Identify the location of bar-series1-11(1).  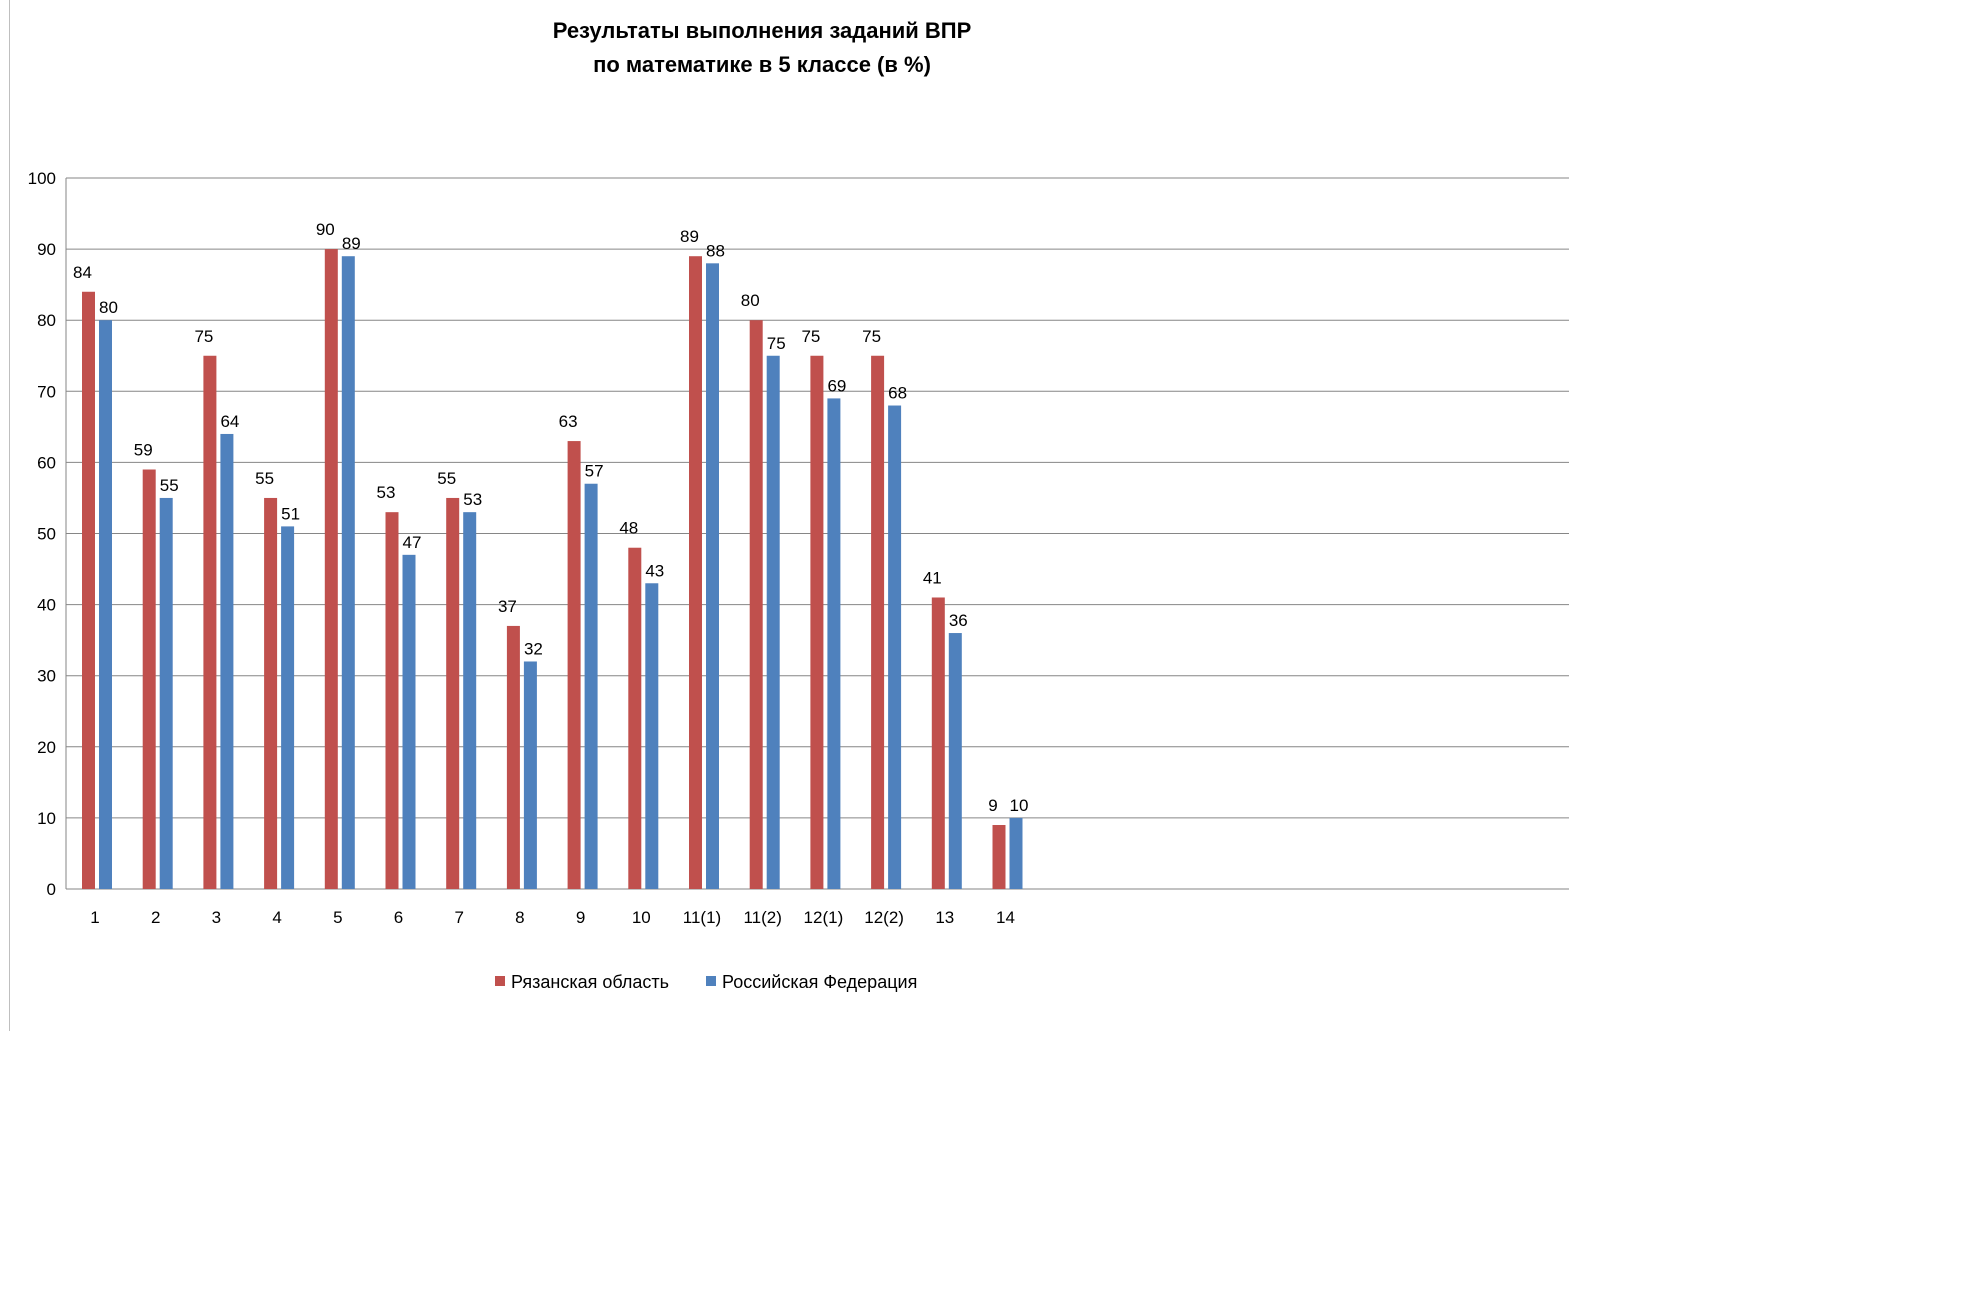
(695, 573).